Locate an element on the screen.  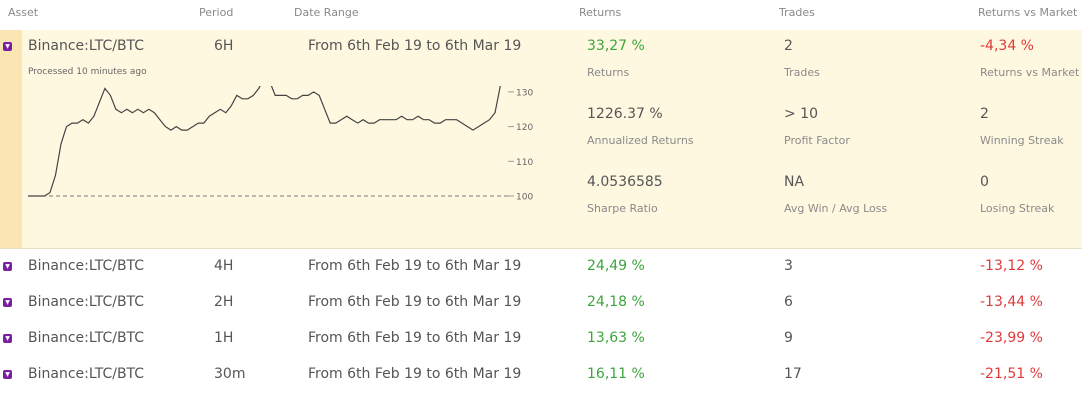
metric-label: Trades is located at coordinates (802, 72).